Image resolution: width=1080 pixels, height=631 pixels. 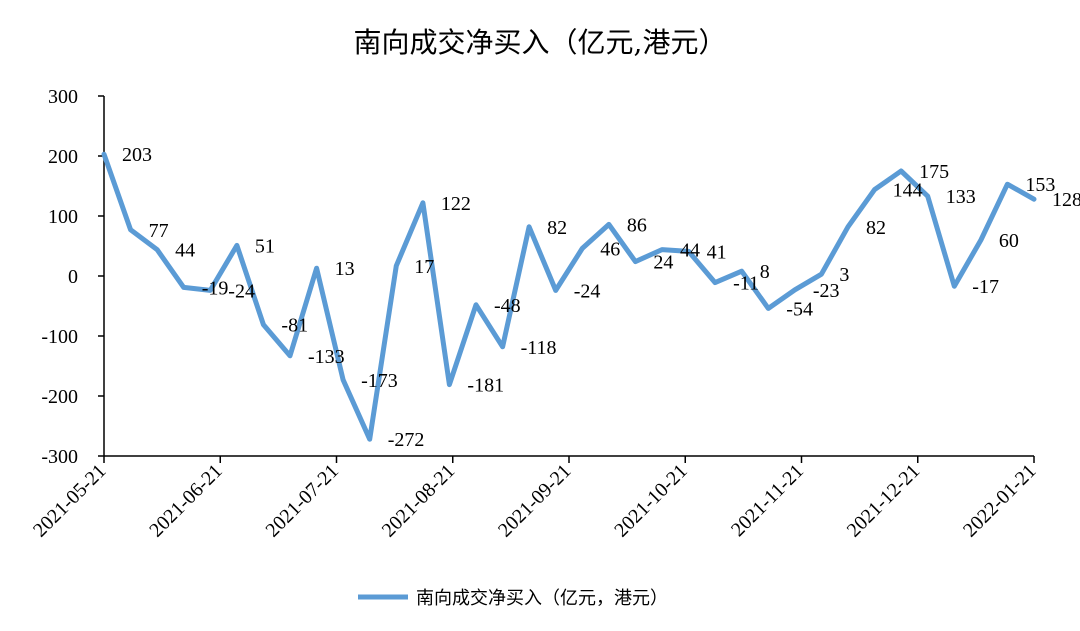 What do you see at coordinates (765, 272) in the screenshot?
I see `data-label: 8` at bounding box center [765, 272].